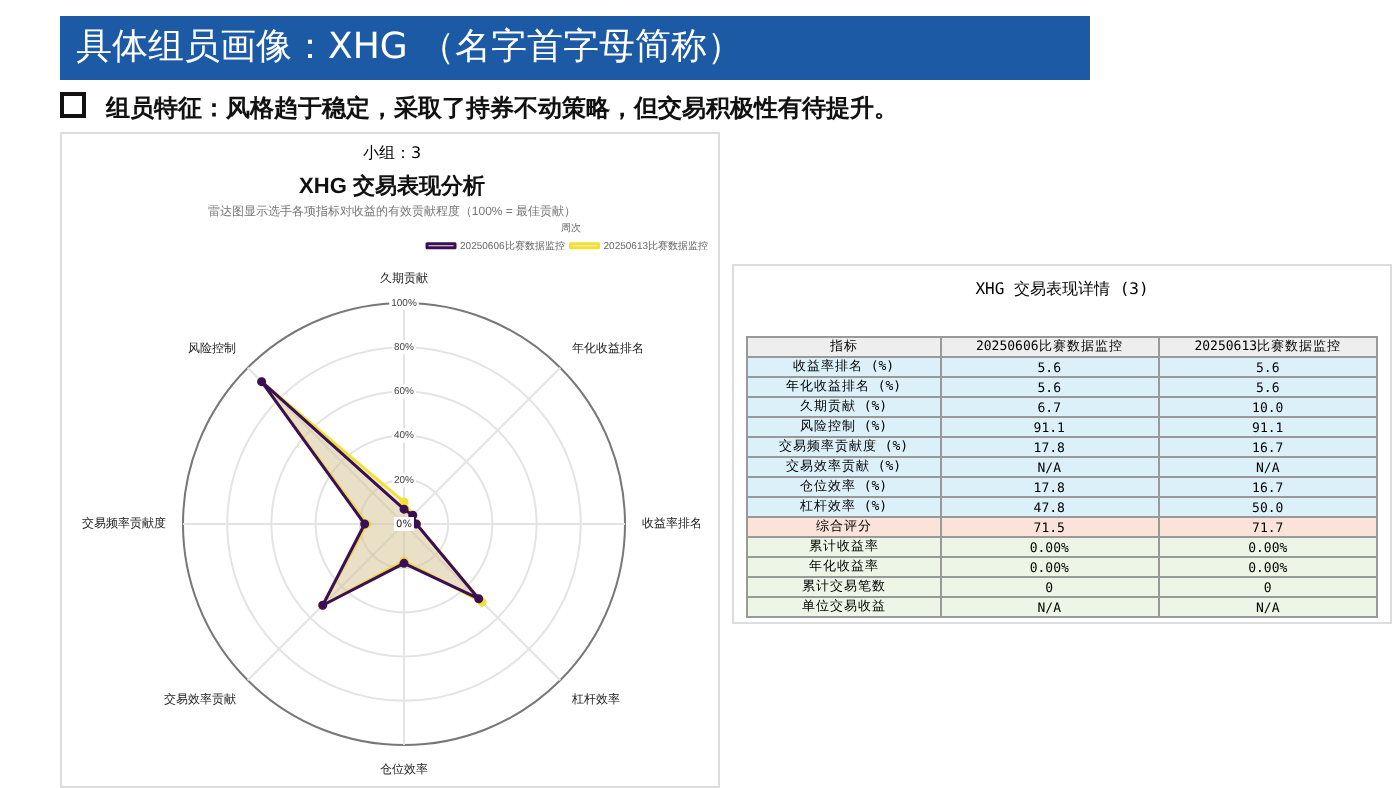  Describe the element at coordinates (502, 108) in the screenshot. I see `text: 组员特征：风格趋于稳定，采取了持券不动策略，但交易积极性有待提升。` at that location.